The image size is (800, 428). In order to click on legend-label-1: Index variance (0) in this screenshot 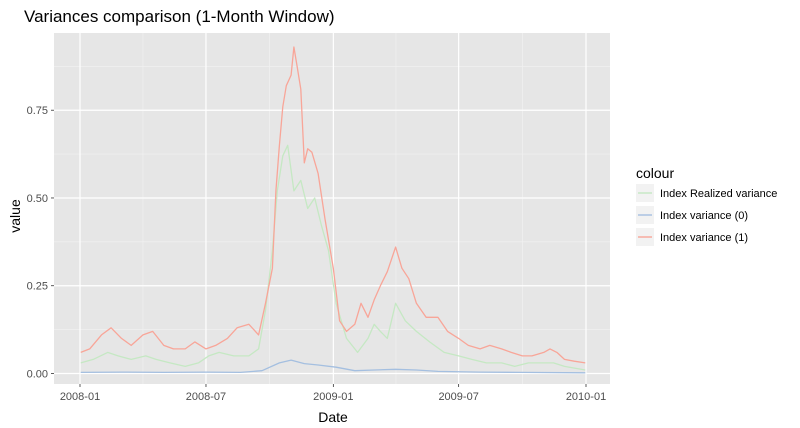, I will do `click(704, 216)`.